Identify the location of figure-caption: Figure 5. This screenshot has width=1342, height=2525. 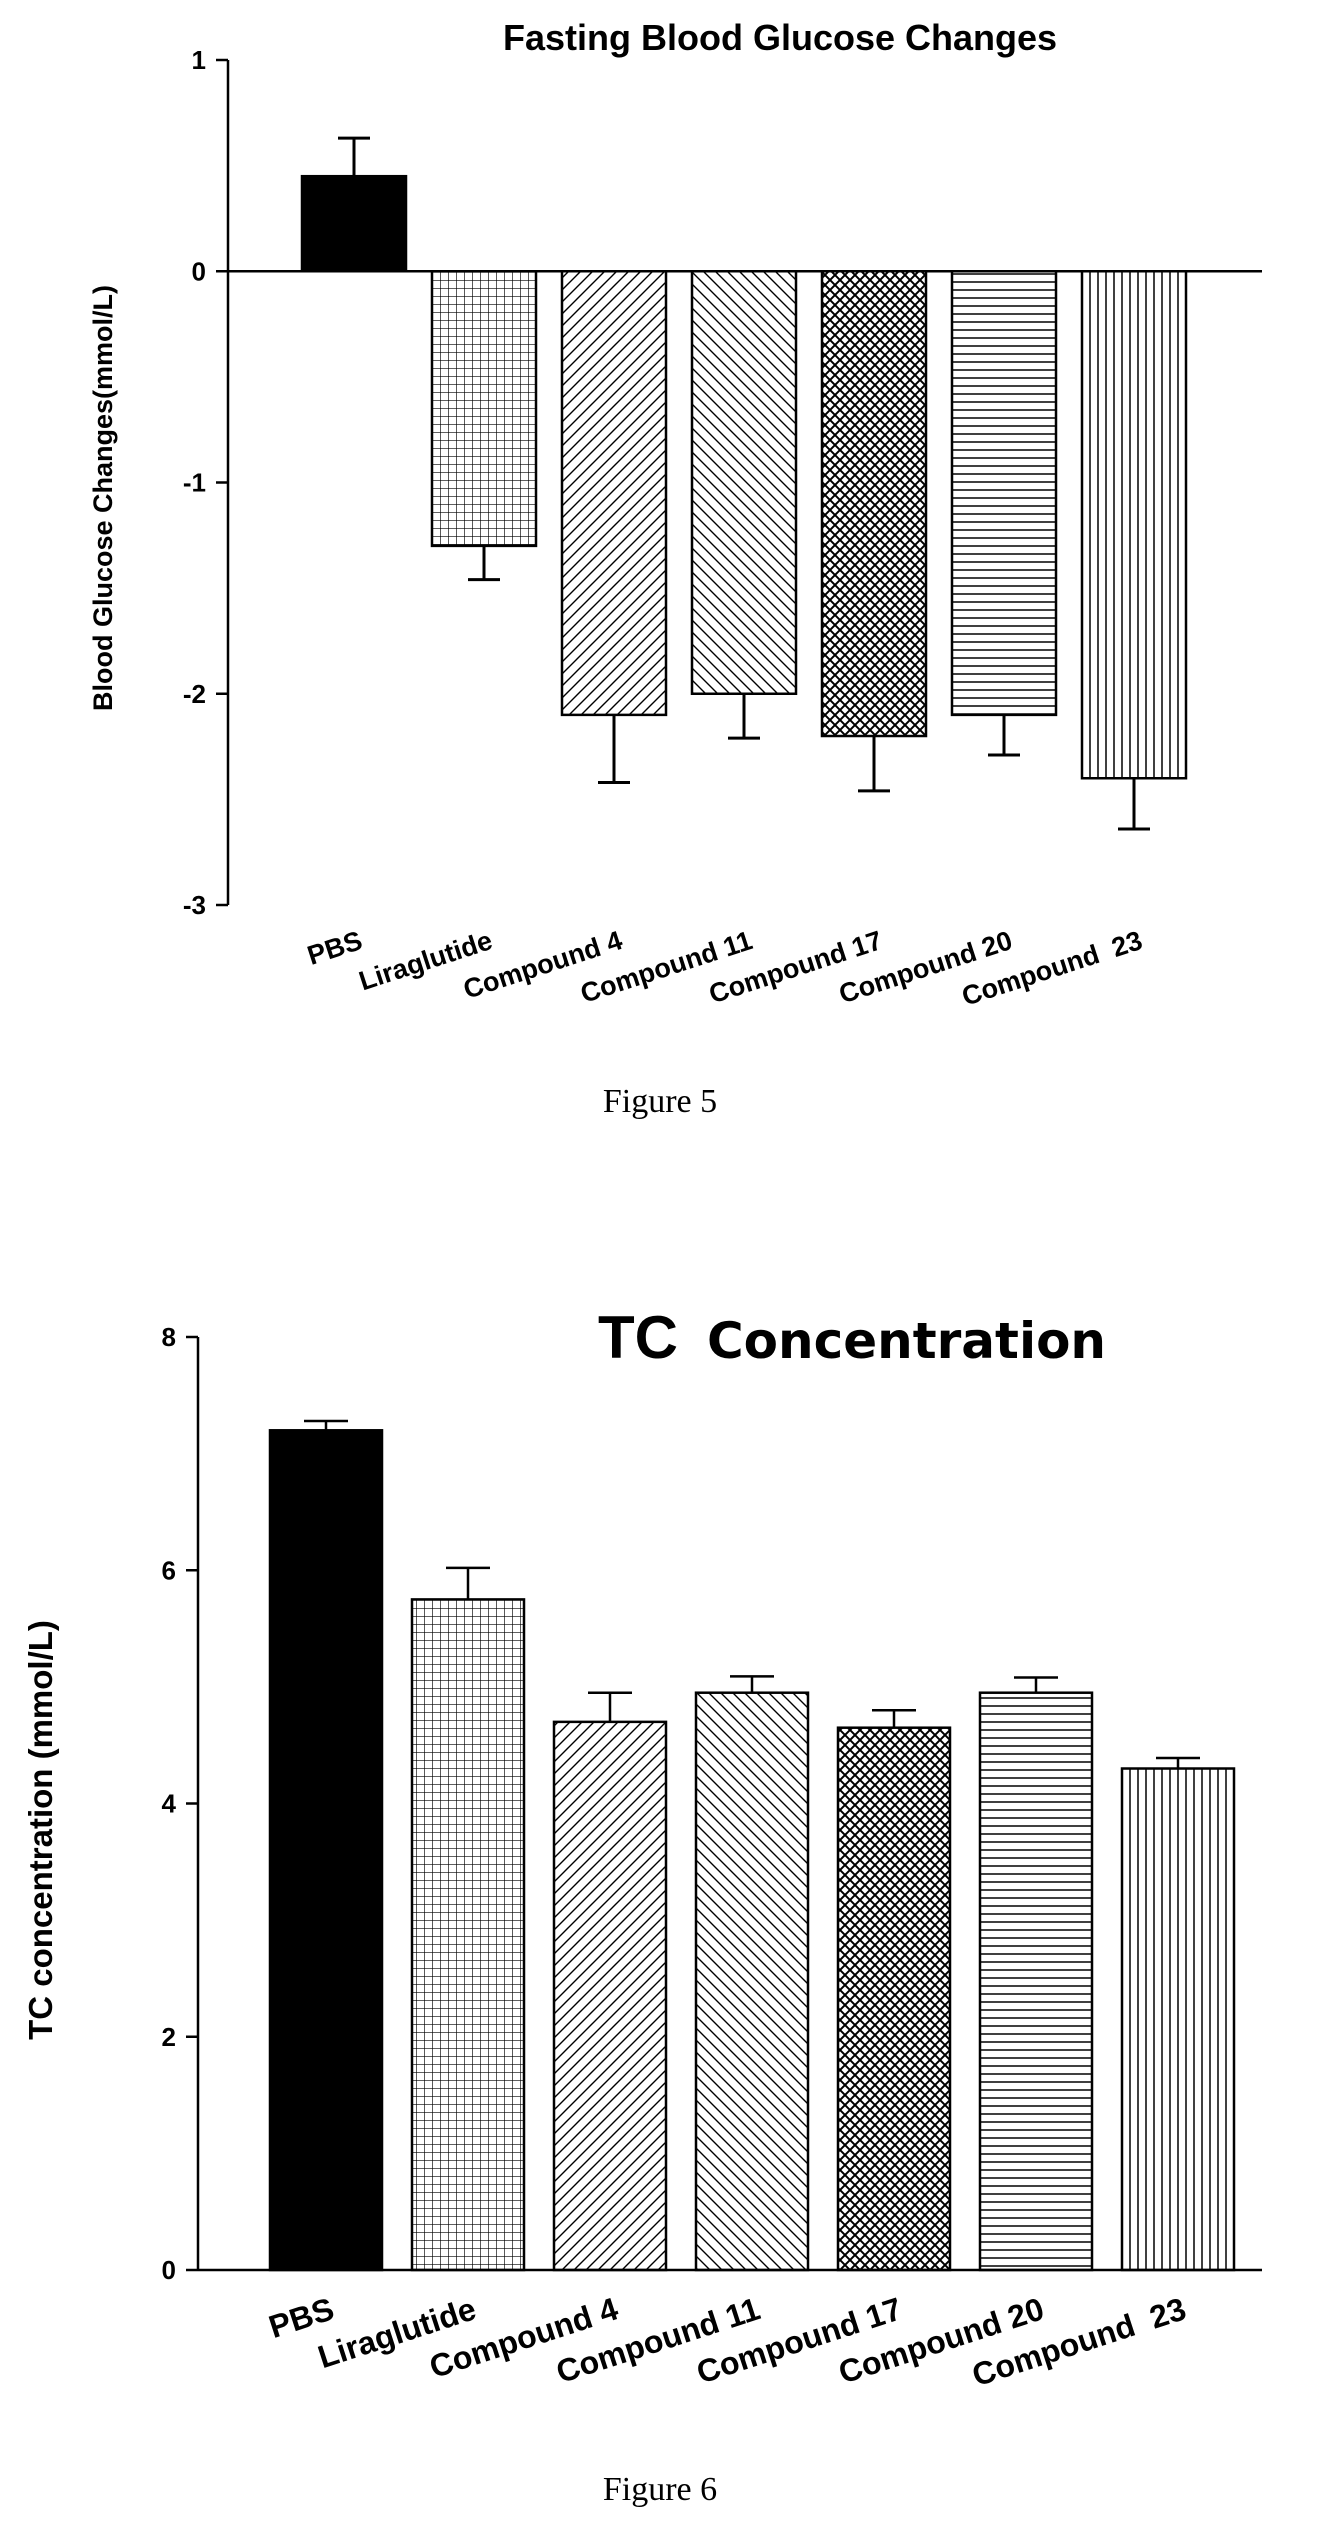
(660, 1101).